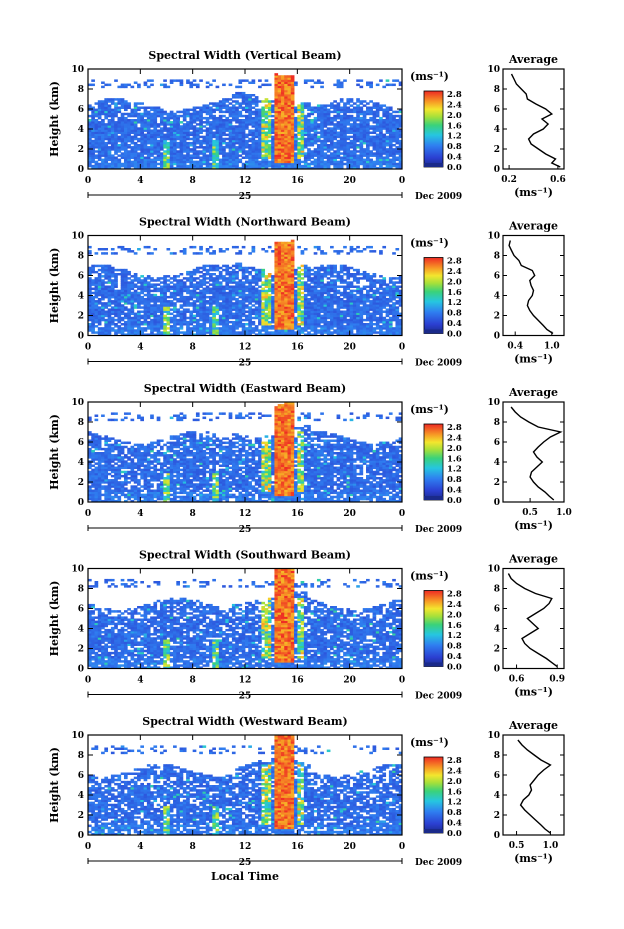 Image resolution: width=624 pixels, height=929 pixels. I want to click on x-tick-label: 20, so click(349, 181).